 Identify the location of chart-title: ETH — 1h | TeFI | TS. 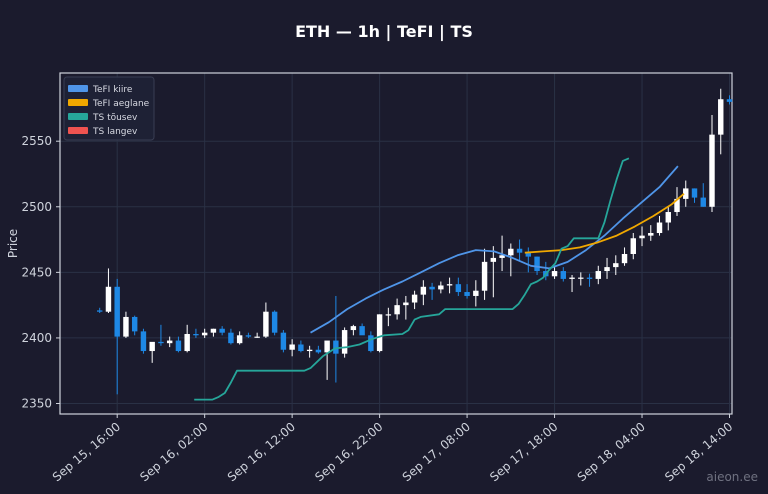
(384, 31).